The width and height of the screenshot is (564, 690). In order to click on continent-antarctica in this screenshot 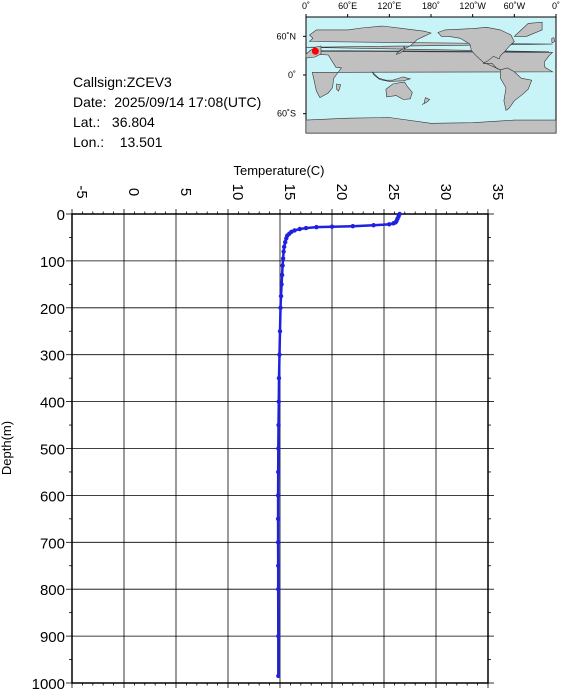, I will do `click(431, 125)`.